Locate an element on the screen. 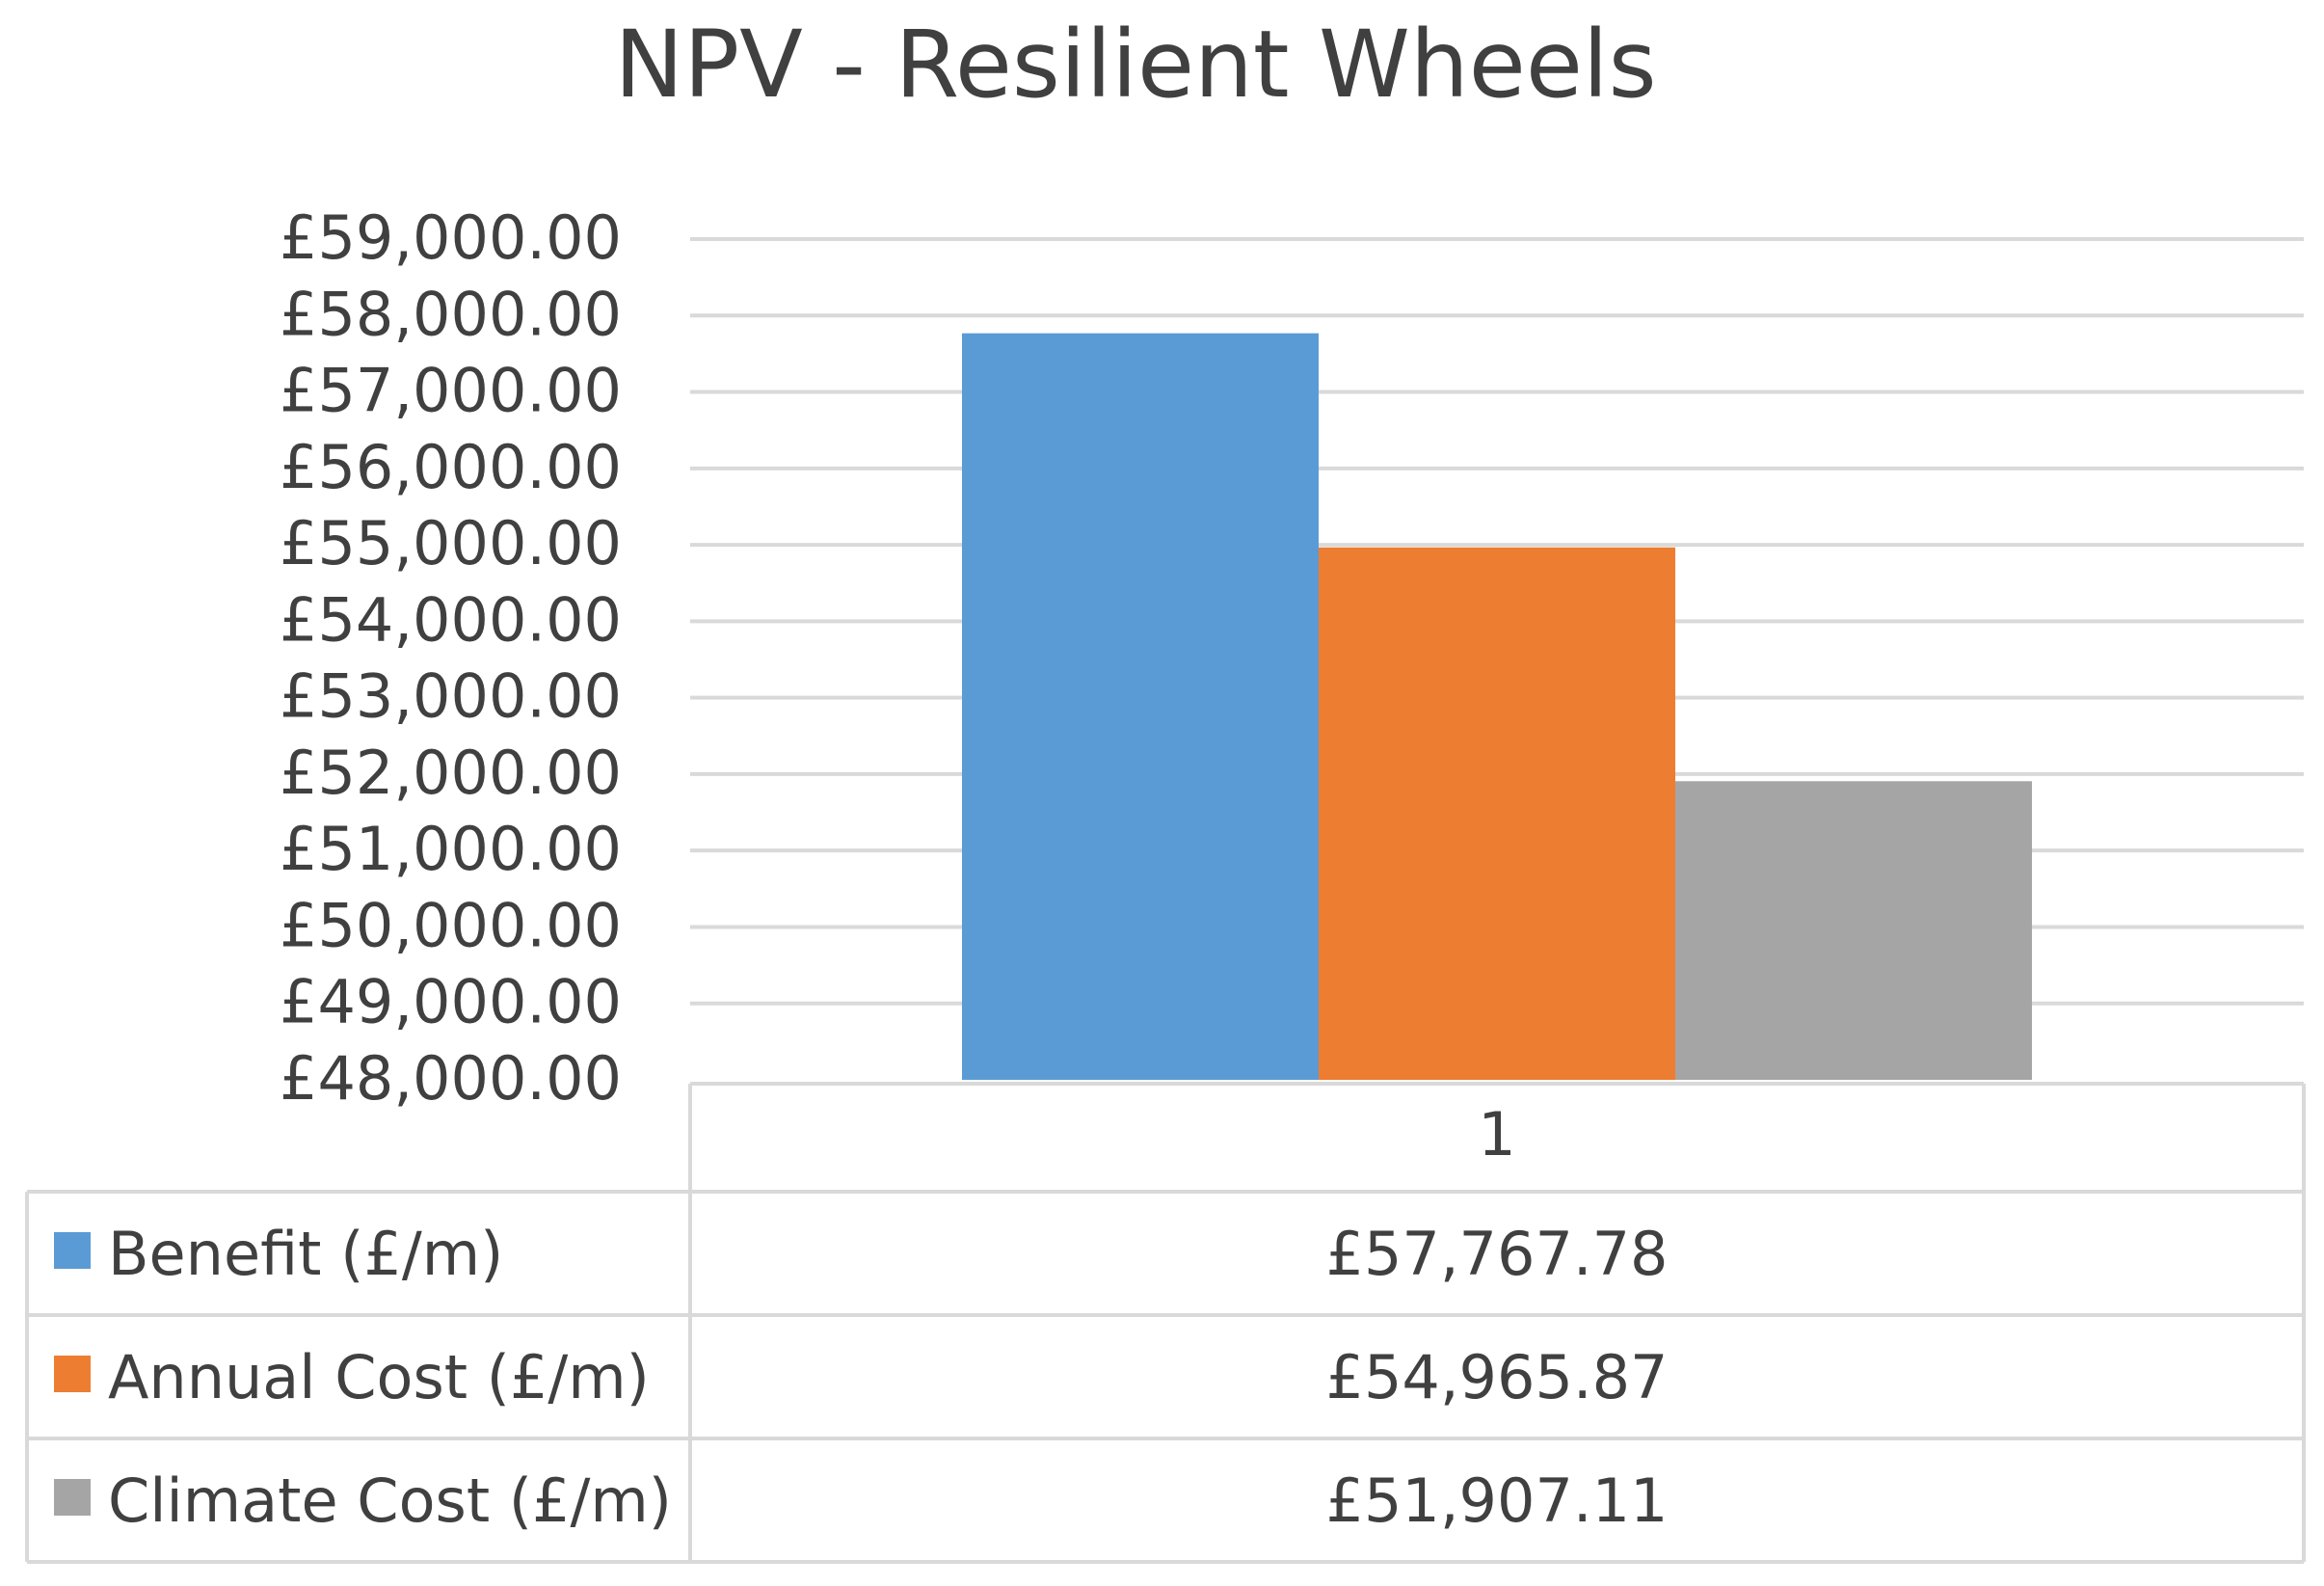  y-tick-label: £57,000.00 is located at coordinates (451, 391).